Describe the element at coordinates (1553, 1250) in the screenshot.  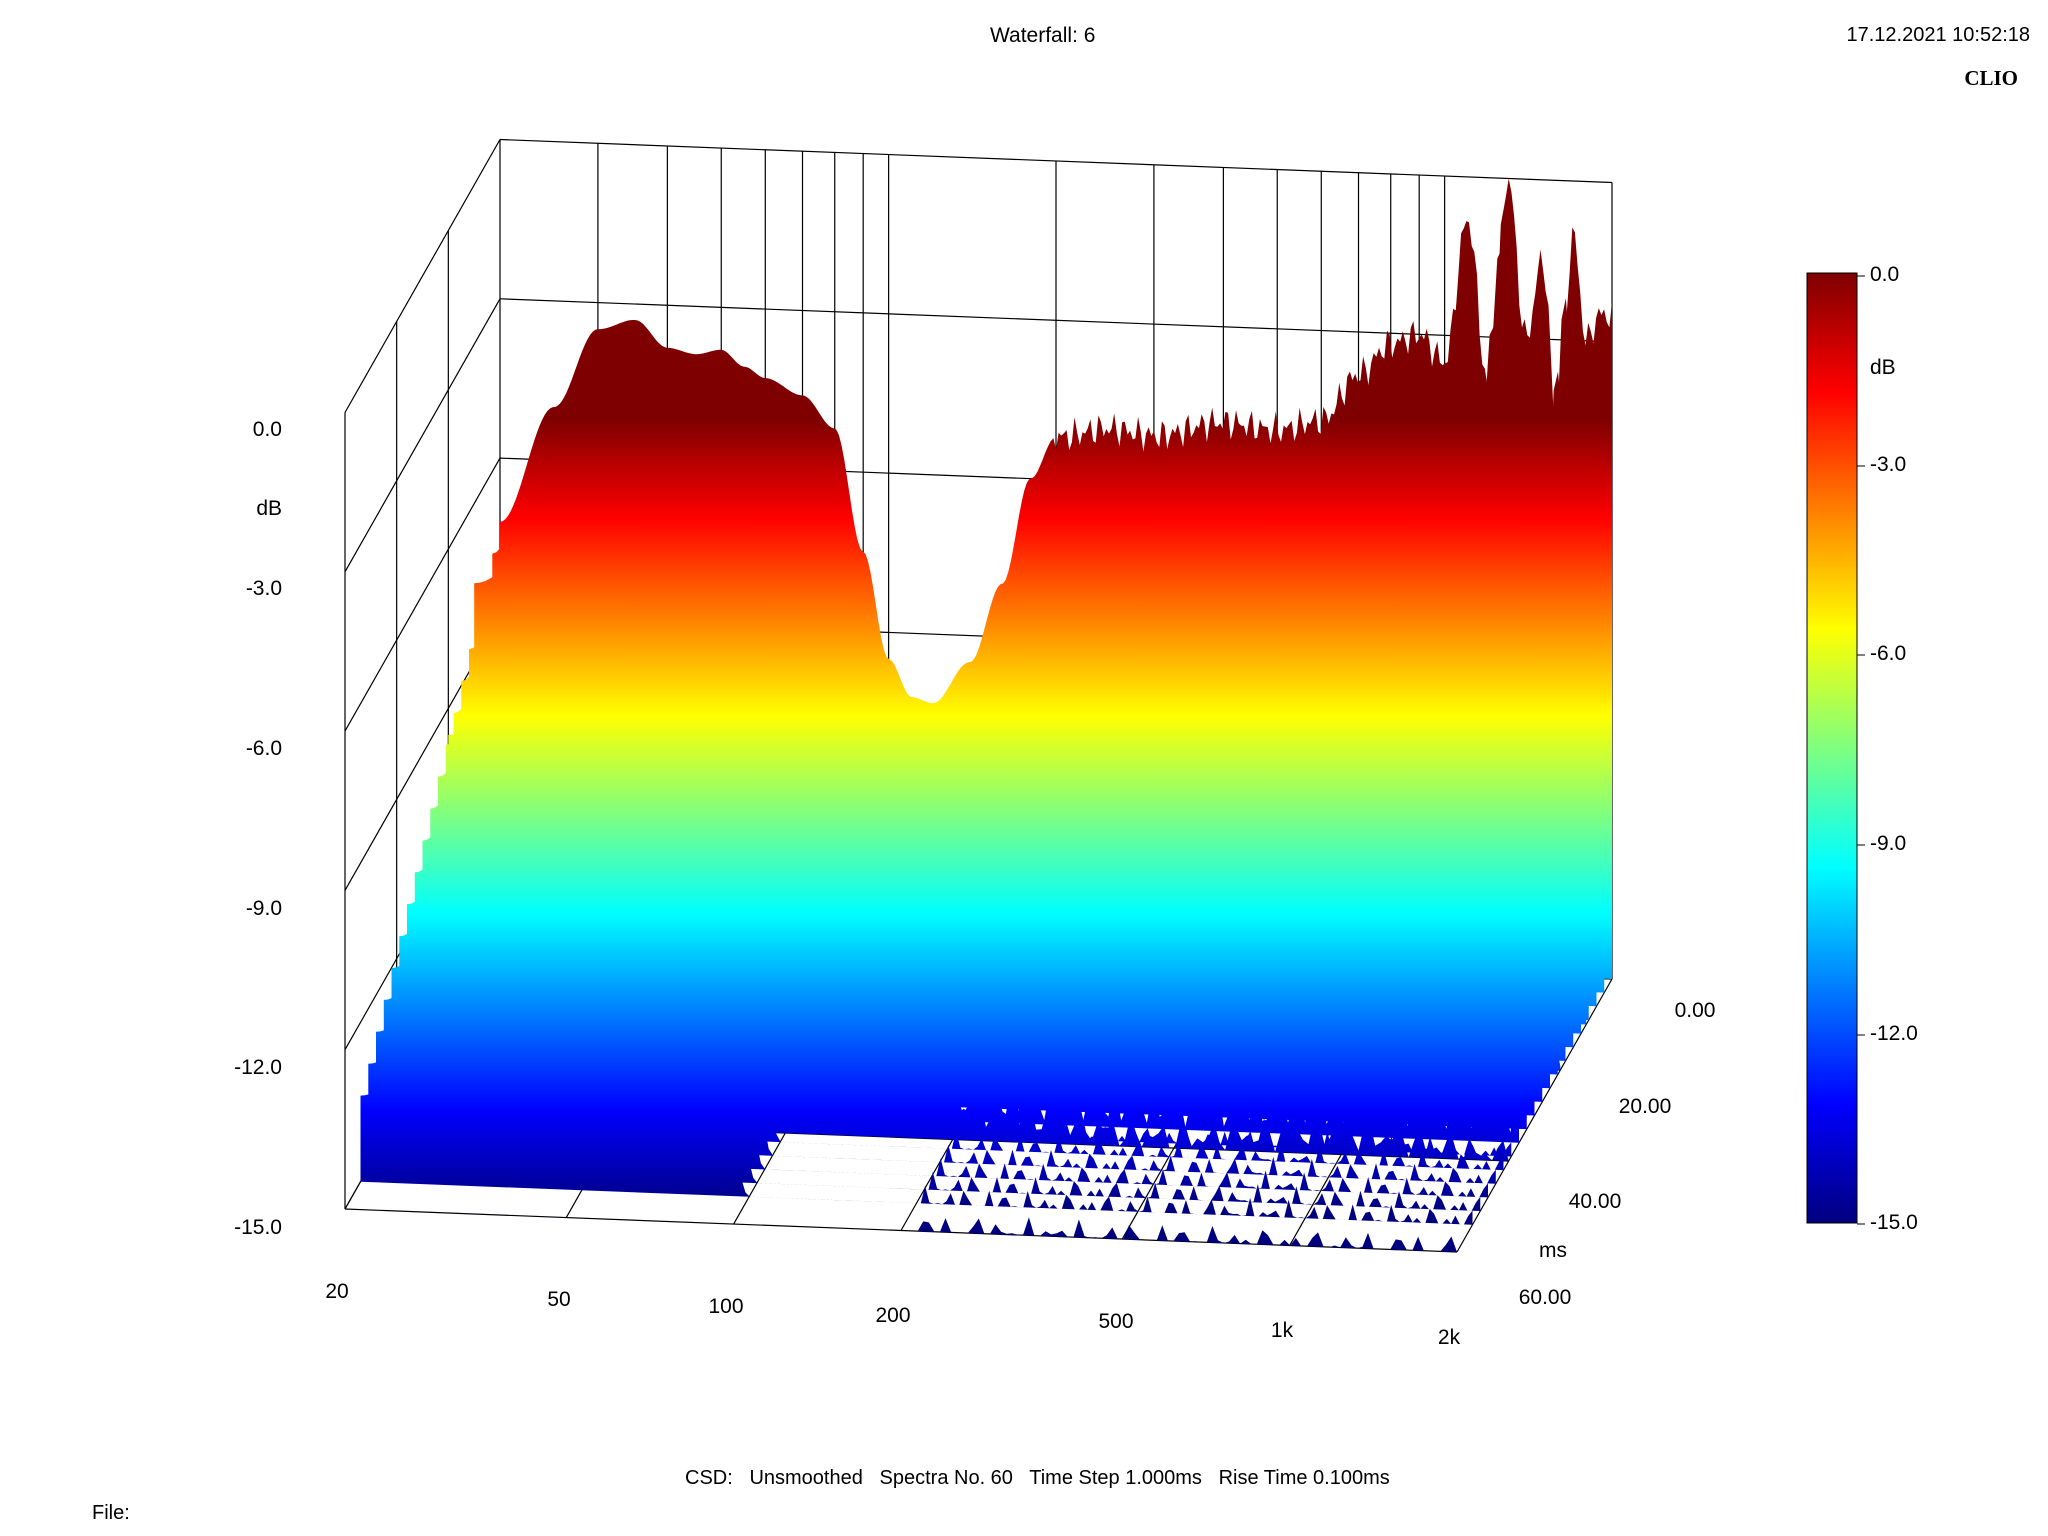
I see `z-axis-label: ms` at that location.